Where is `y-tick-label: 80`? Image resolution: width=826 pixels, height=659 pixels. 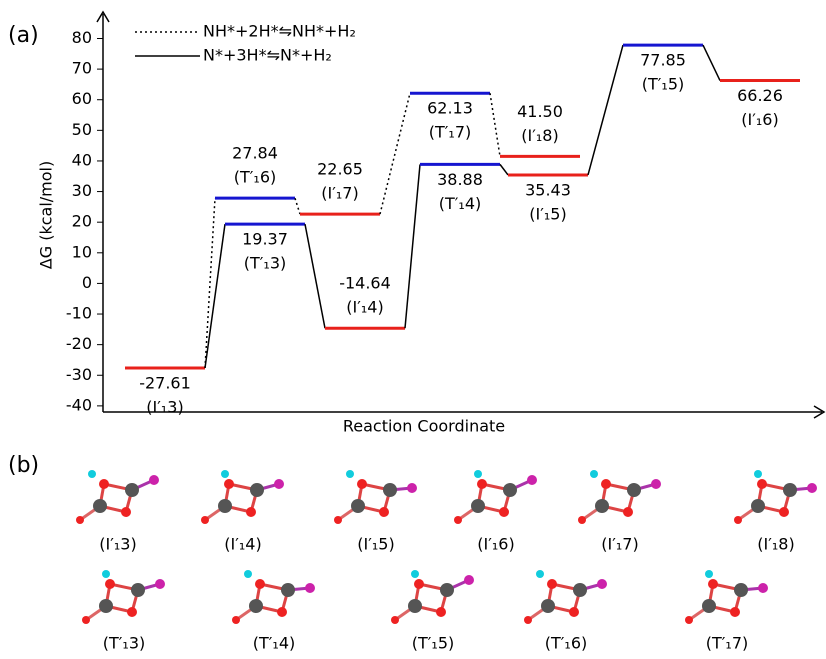 y-tick-label: 80 is located at coordinates (82, 37).